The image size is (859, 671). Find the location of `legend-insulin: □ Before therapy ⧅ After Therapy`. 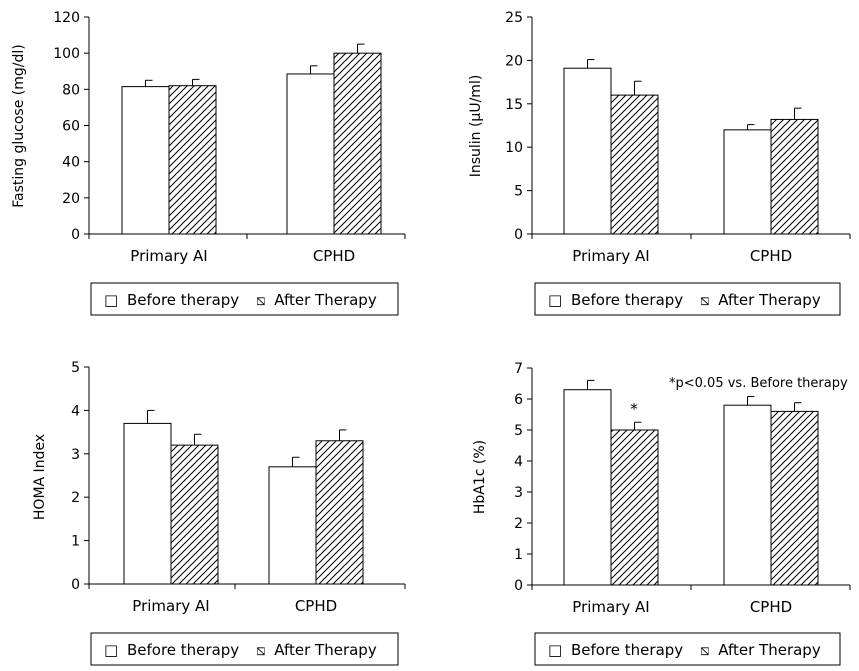

legend-insulin: □ Before therapy ⧅ After Therapy is located at coordinates (687, 299).